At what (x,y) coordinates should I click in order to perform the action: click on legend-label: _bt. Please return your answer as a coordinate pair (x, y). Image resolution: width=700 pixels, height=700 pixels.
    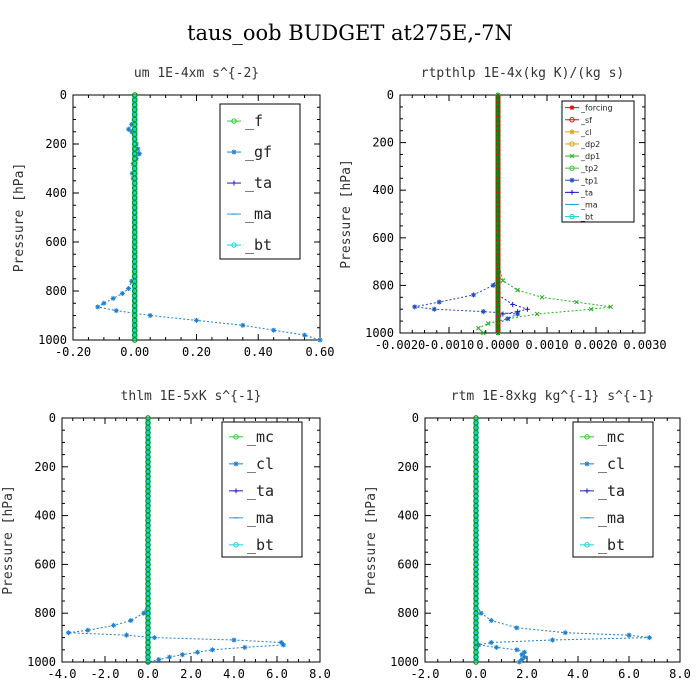
    Looking at the image, I should click on (586, 217).